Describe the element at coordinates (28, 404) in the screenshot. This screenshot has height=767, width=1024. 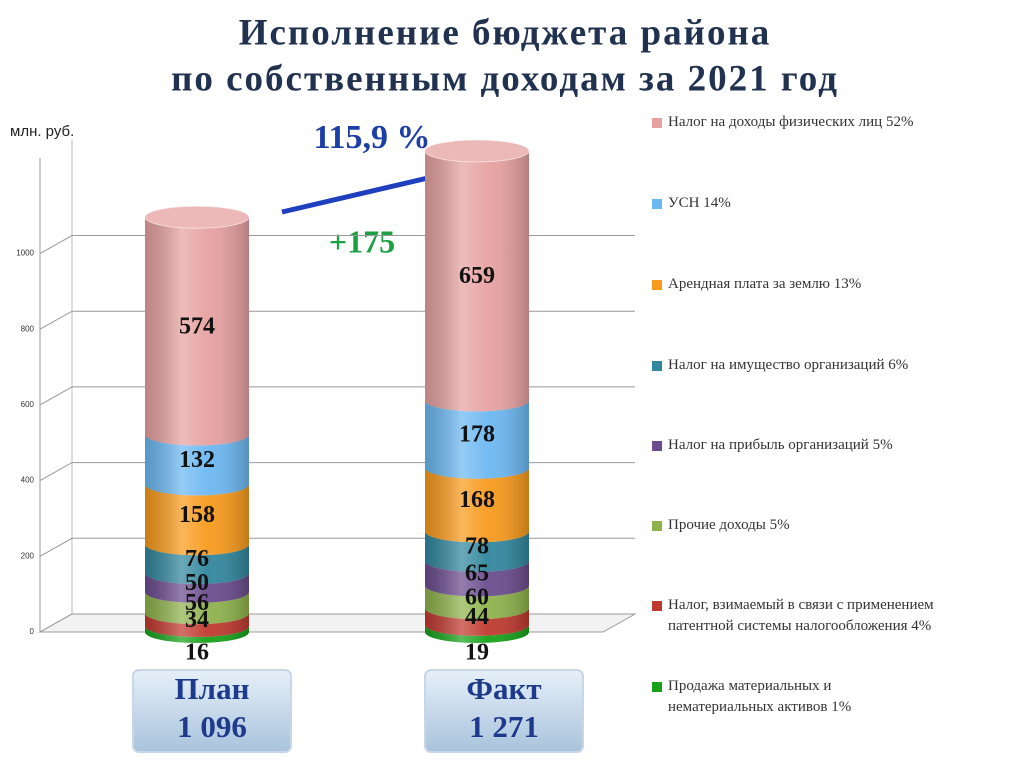
I see `y-tick-label: 600` at that location.